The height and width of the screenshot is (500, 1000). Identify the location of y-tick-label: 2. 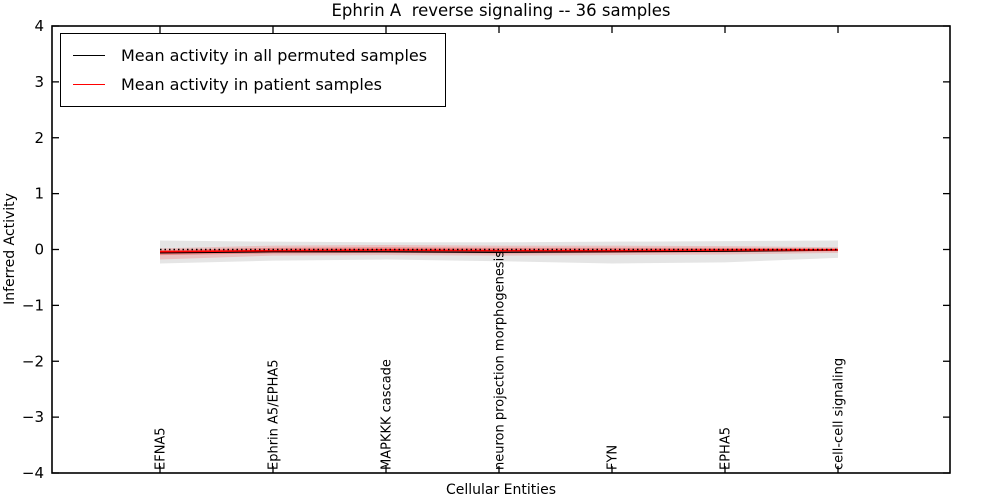
(39, 138).